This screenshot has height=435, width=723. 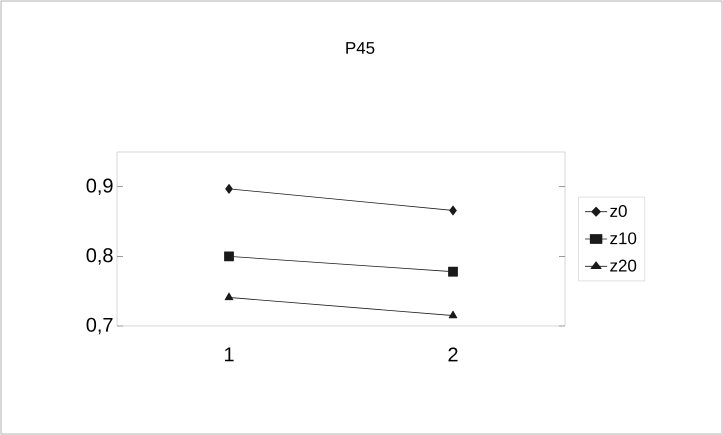 What do you see at coordinates (623, 238) in the screenshot?
I see `legend-label: z10` at bounding box center [623, 238].